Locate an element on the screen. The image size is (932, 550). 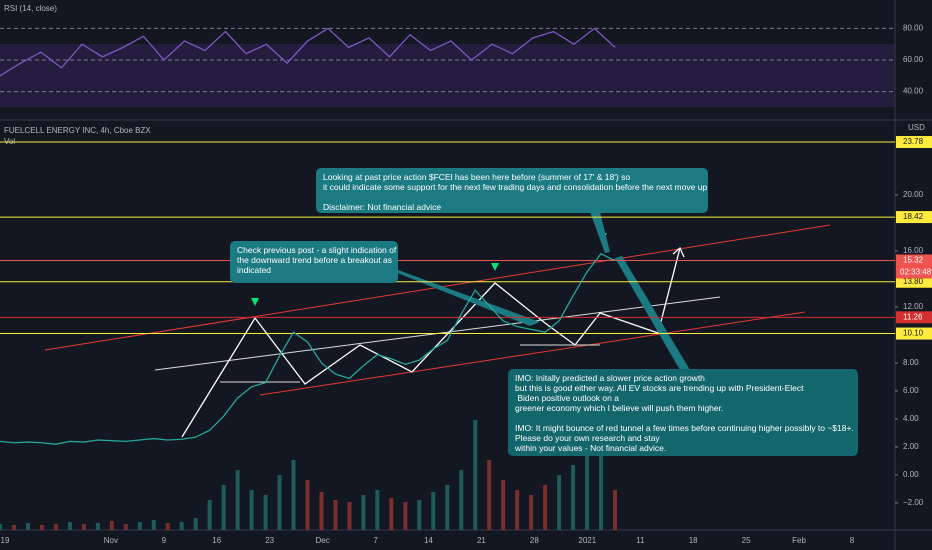
x-tick-label: Dec is located at coordinates (323, 540).